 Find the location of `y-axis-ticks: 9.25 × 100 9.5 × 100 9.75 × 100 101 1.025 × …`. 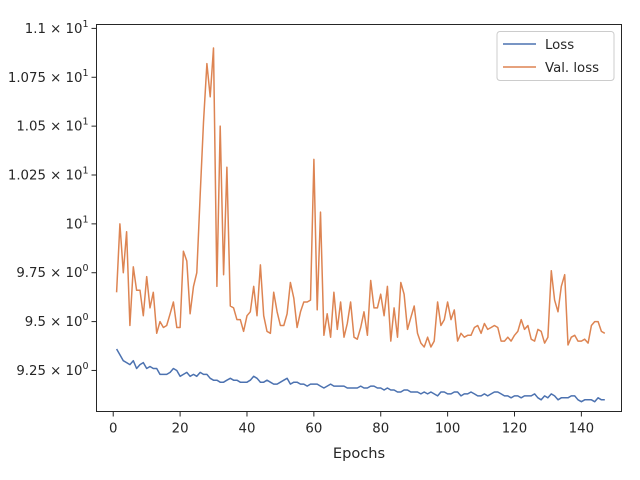

y-axis-ticks: 9.25 × 100 9.5 × 100 9.75 × 100 101 1.025 × … is located at coordinates (52, 199).